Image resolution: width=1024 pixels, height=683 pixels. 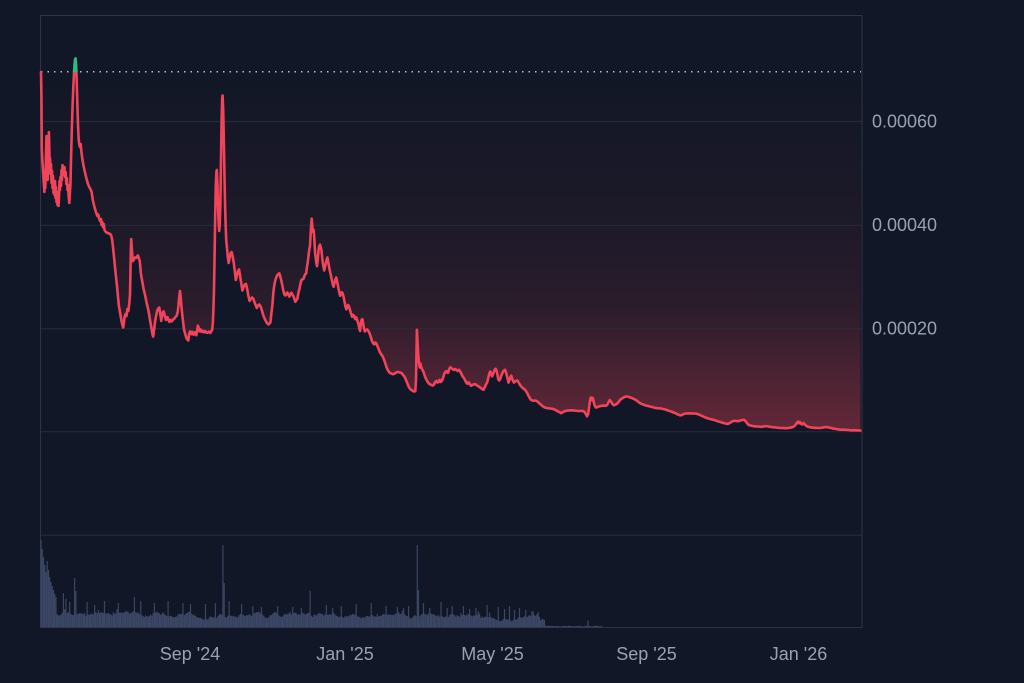 What do you see at coordinates (646, 654) in the screenshot?
I see `svg-text: Sep '25` at bounding box center [646, 654].